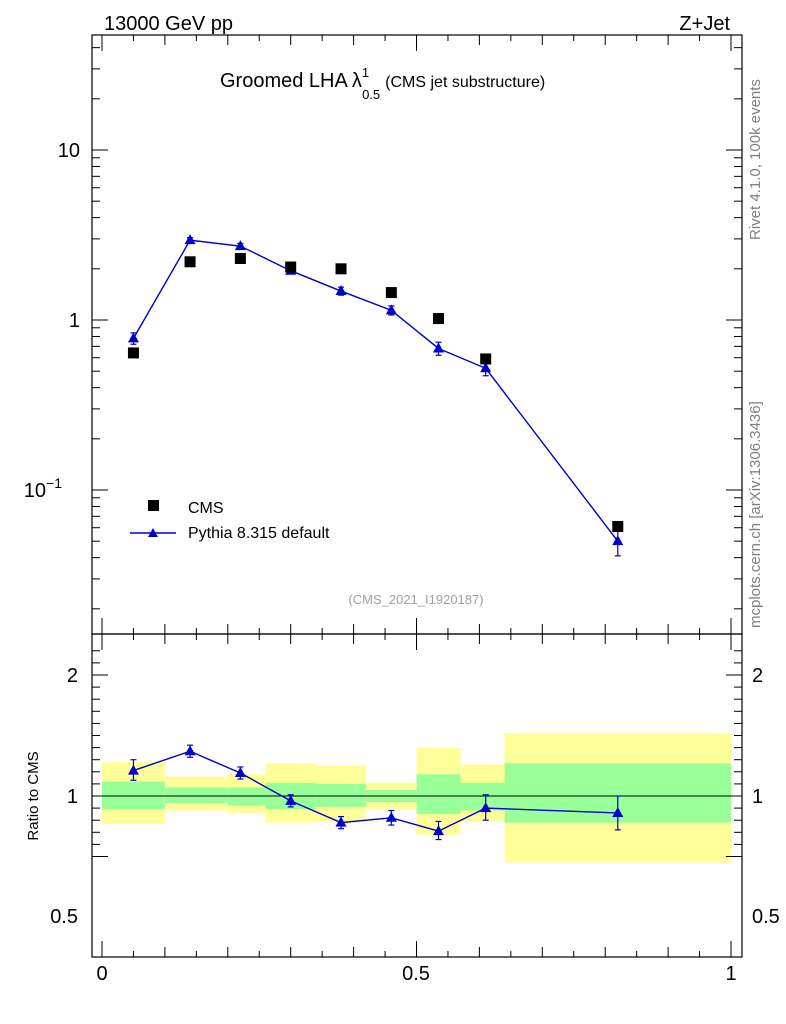  Describe the element at coordinates (757, 797) in the screenshot. I see `ratio-ytick-label-1-right: 1` at that location.